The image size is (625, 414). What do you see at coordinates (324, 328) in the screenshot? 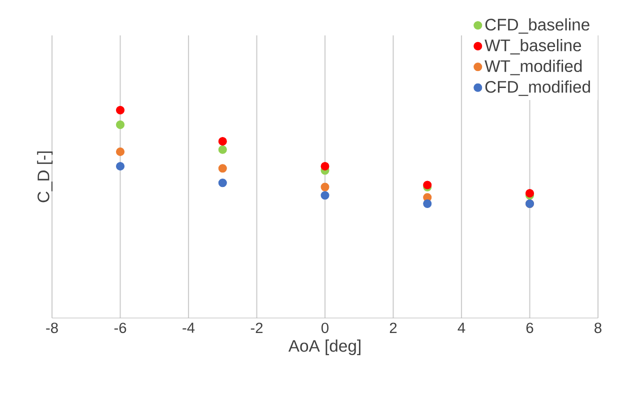
I see `x-tick-label: 0` at bounding box center [324, 328].